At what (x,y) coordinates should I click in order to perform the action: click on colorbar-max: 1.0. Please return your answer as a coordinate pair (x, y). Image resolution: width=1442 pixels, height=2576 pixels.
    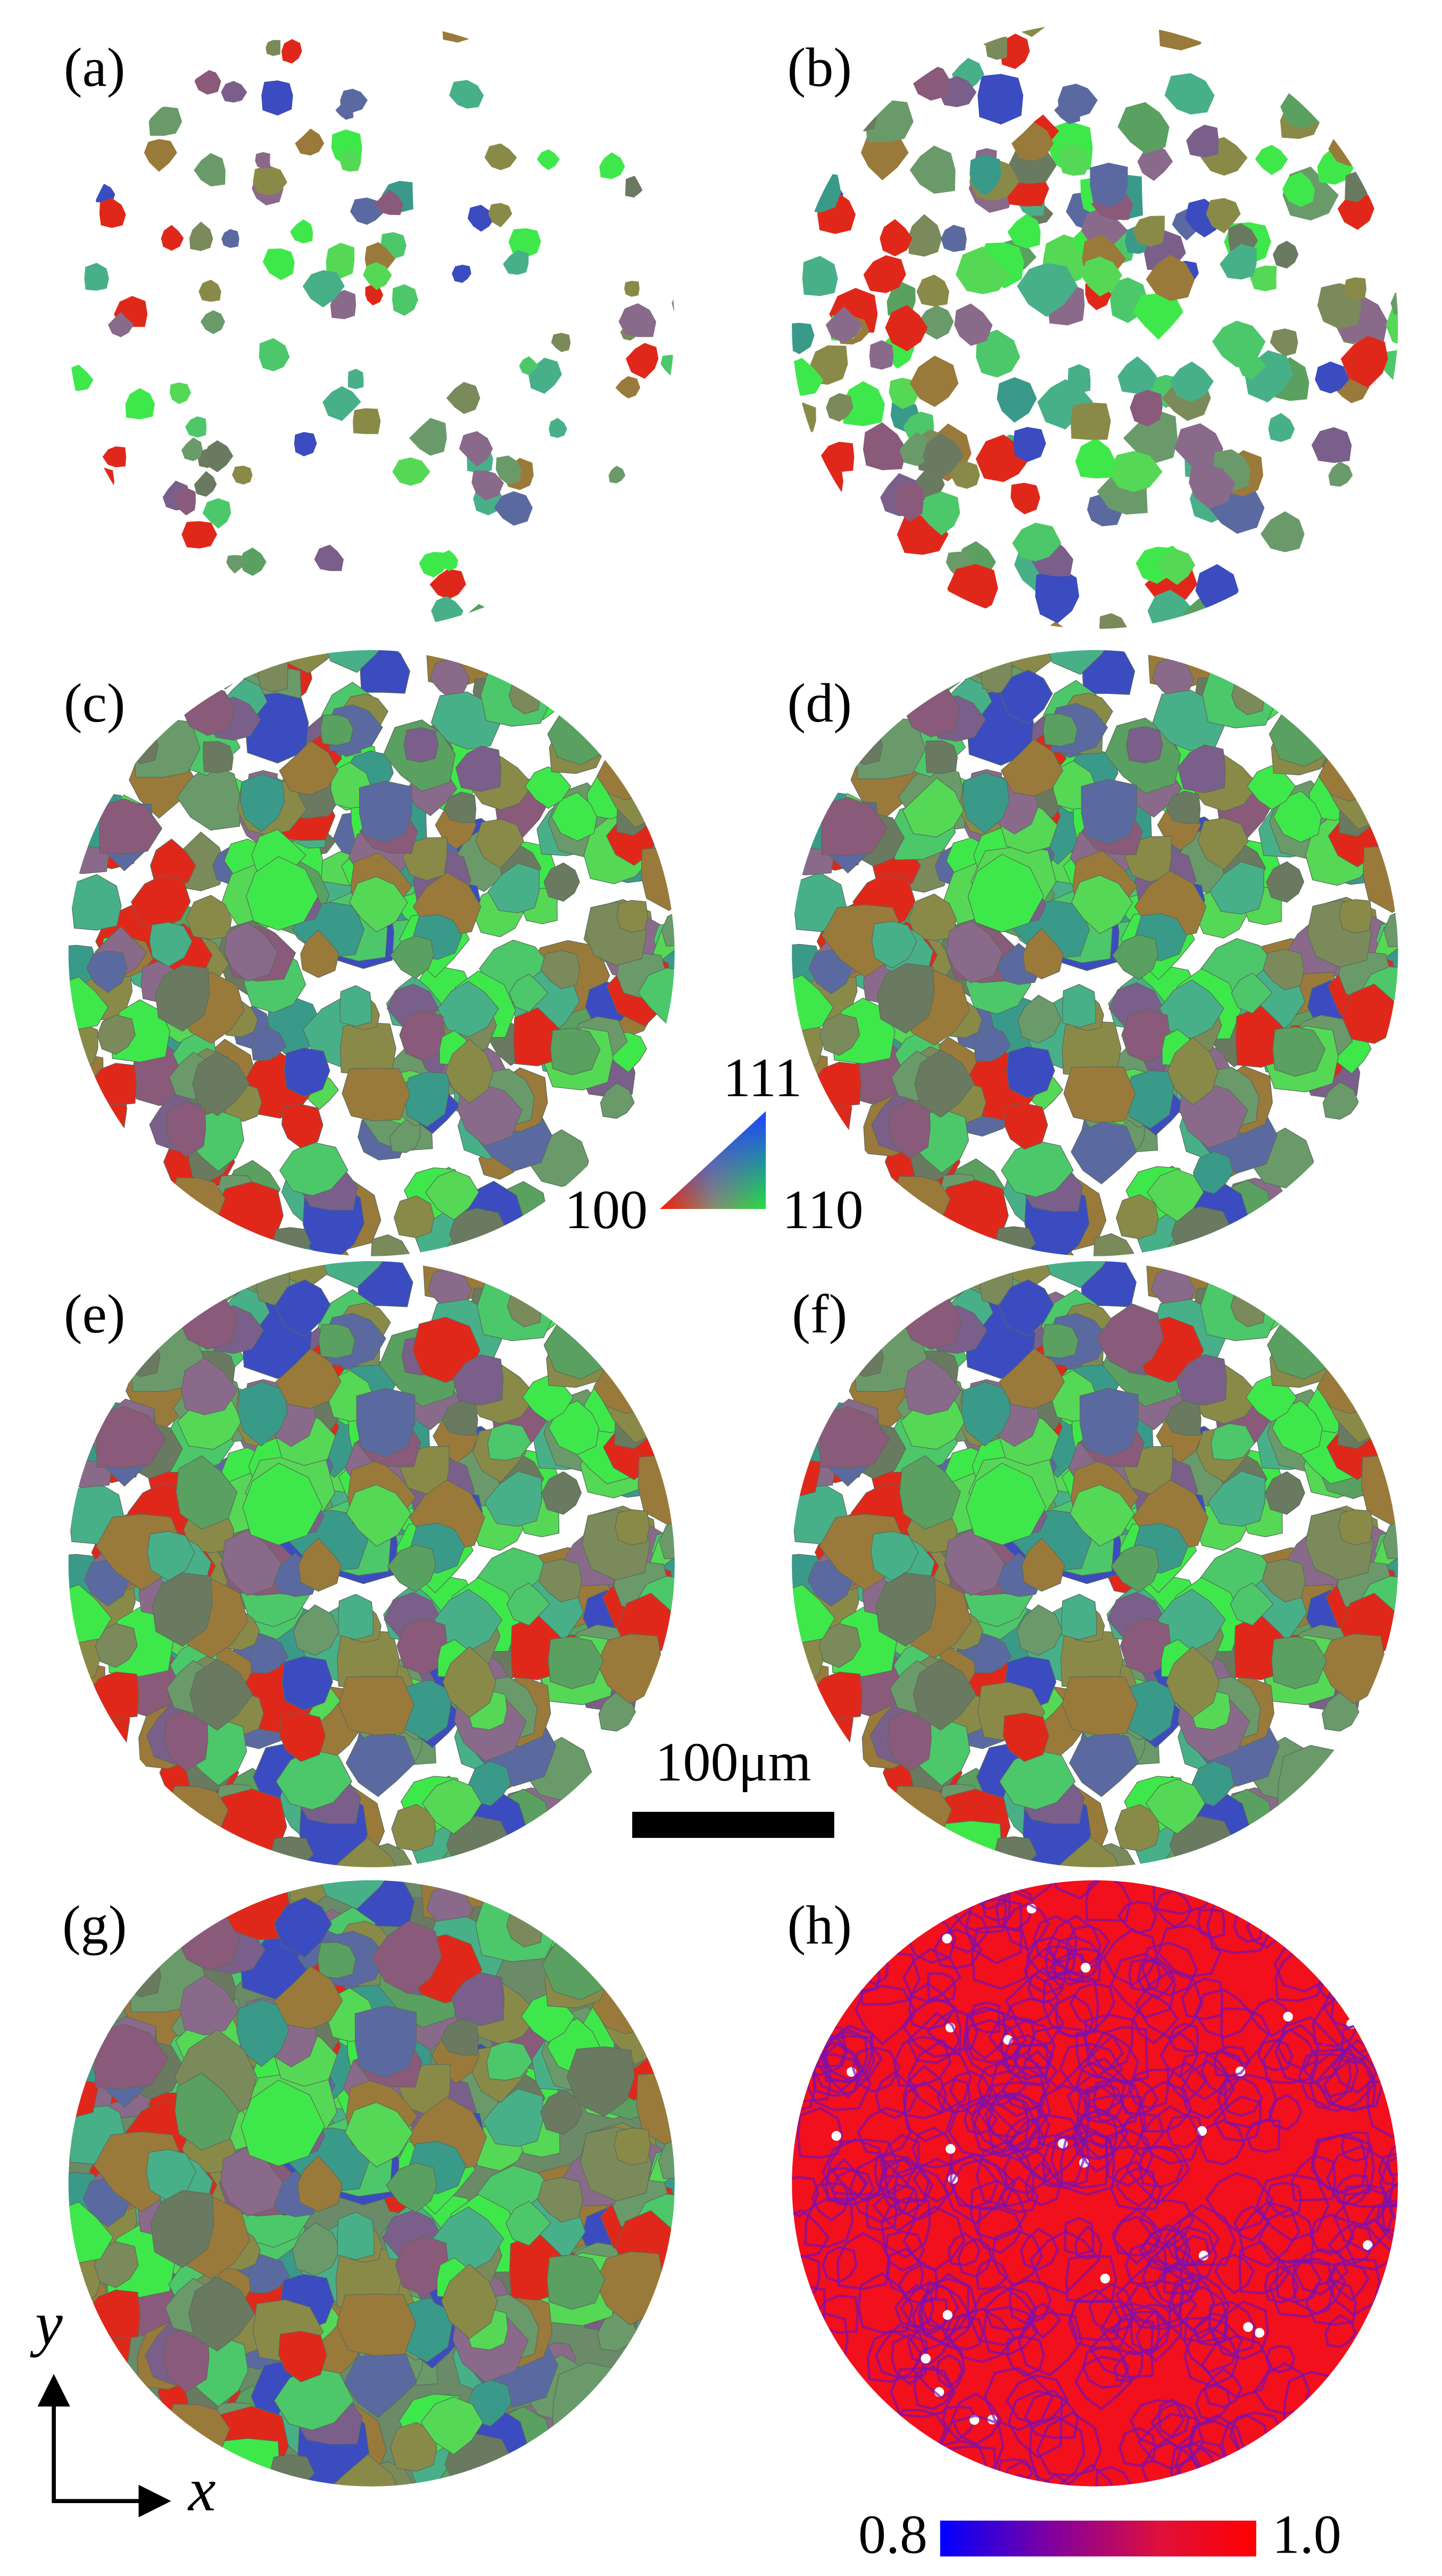
    Looking at the image, I should click on (1306, 2534).